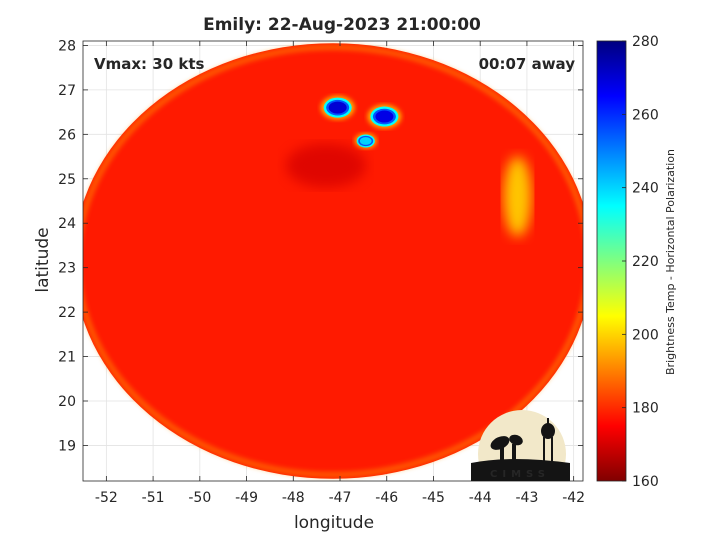 This screenshot has width=720, height=540. Describe the element at coordinates (645, 42) in the screenshot. I see `colorbar-tick-label: 280` at that location.